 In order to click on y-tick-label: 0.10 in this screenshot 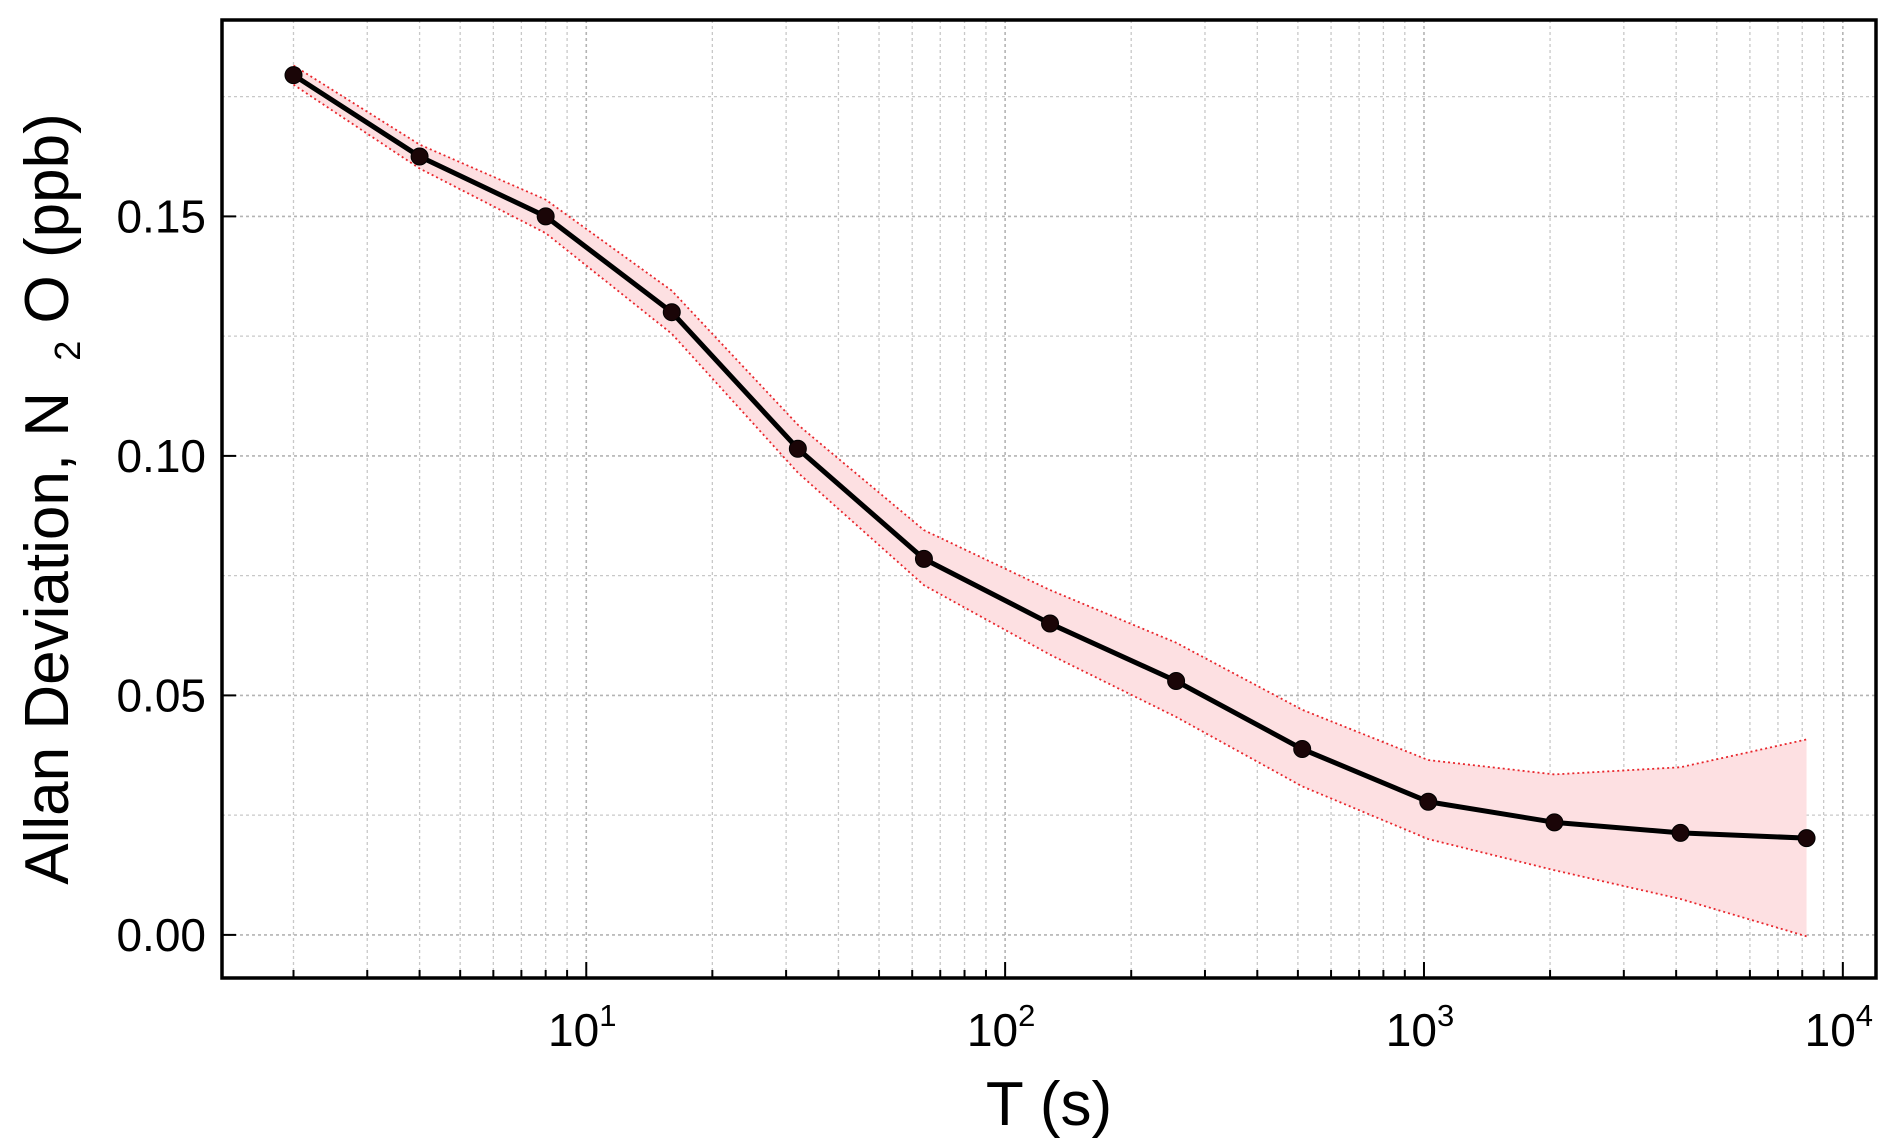, I will do `click(161, 456)`.